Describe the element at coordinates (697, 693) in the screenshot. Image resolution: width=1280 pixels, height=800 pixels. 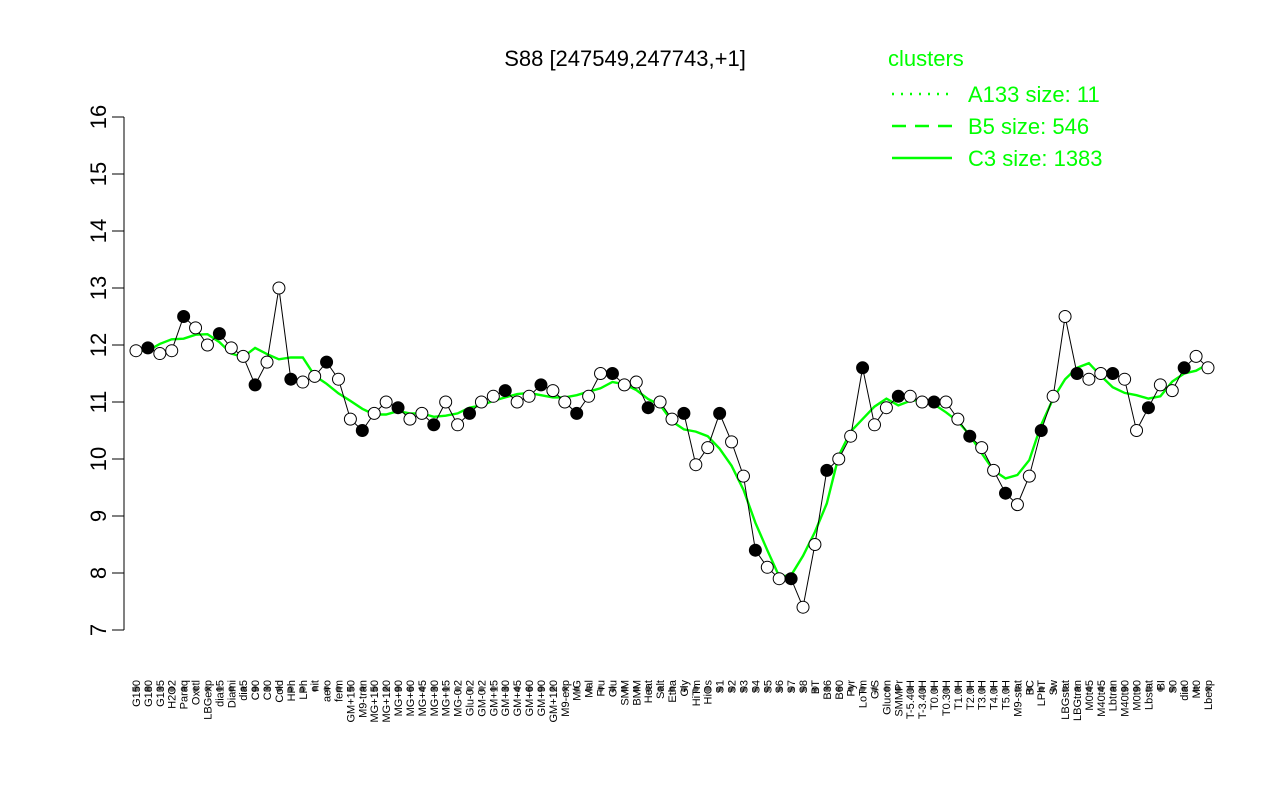
I see `x-tick-label-47: HiTm` at that location.